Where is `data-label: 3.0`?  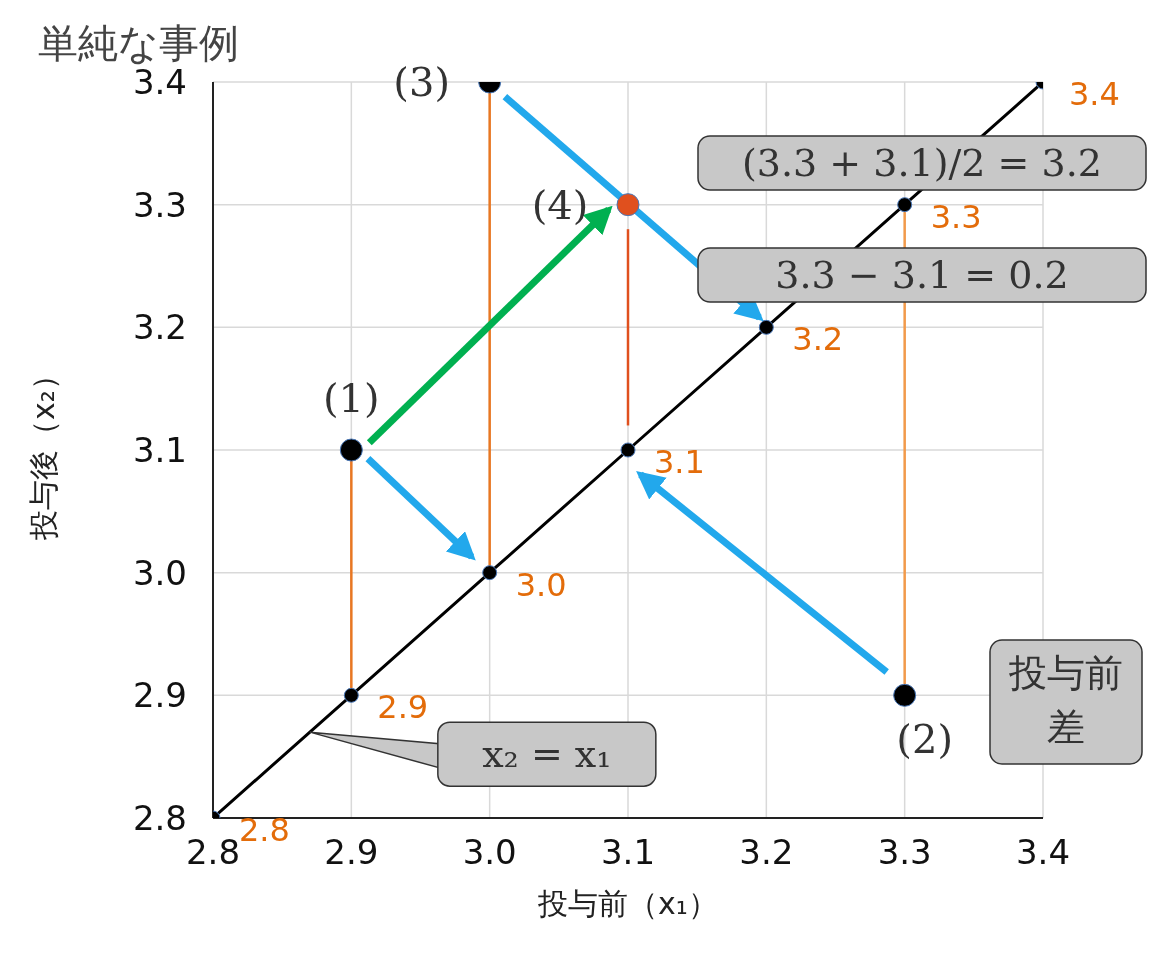 data-label: 3.0 is located at coordinates (541, 584).